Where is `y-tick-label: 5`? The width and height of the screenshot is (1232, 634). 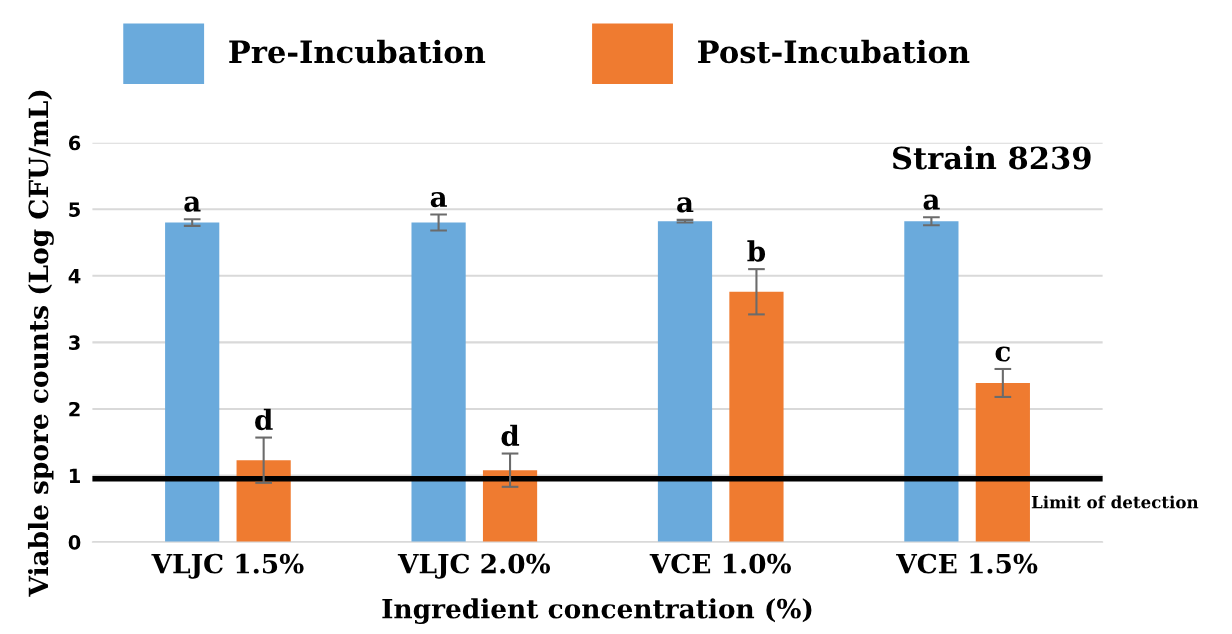
y-tick-label: 5 is located at coordinates (74, 209).